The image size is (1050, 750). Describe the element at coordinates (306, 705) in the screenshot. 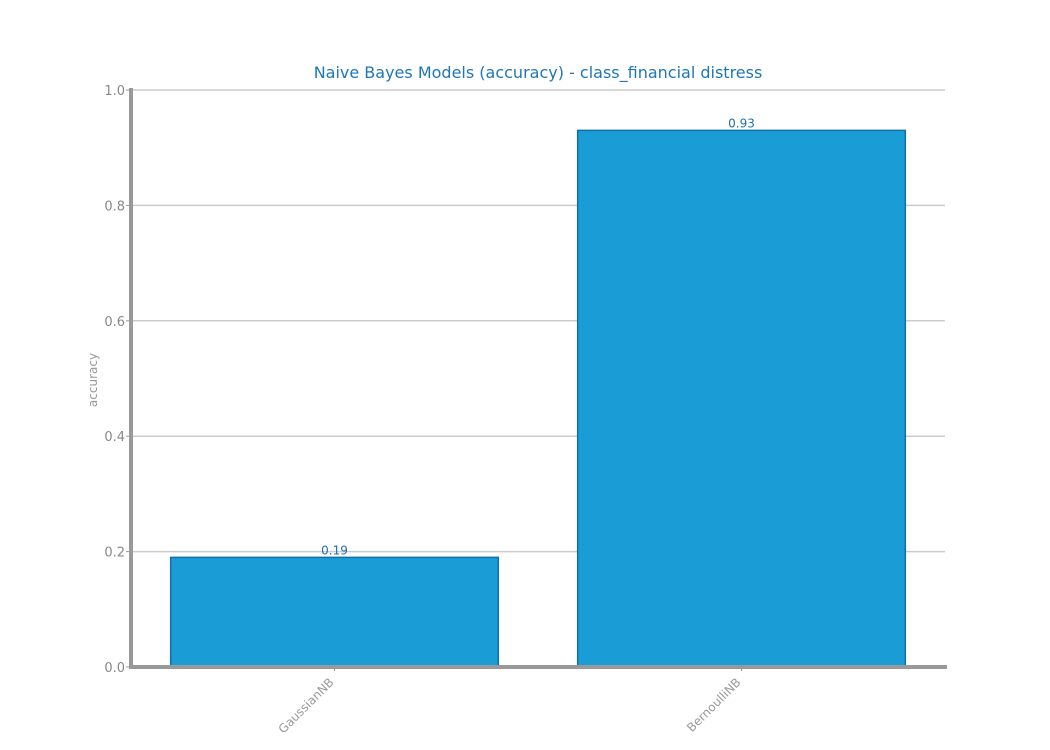

I see `x-tick-label: GaussianNB` at that location.